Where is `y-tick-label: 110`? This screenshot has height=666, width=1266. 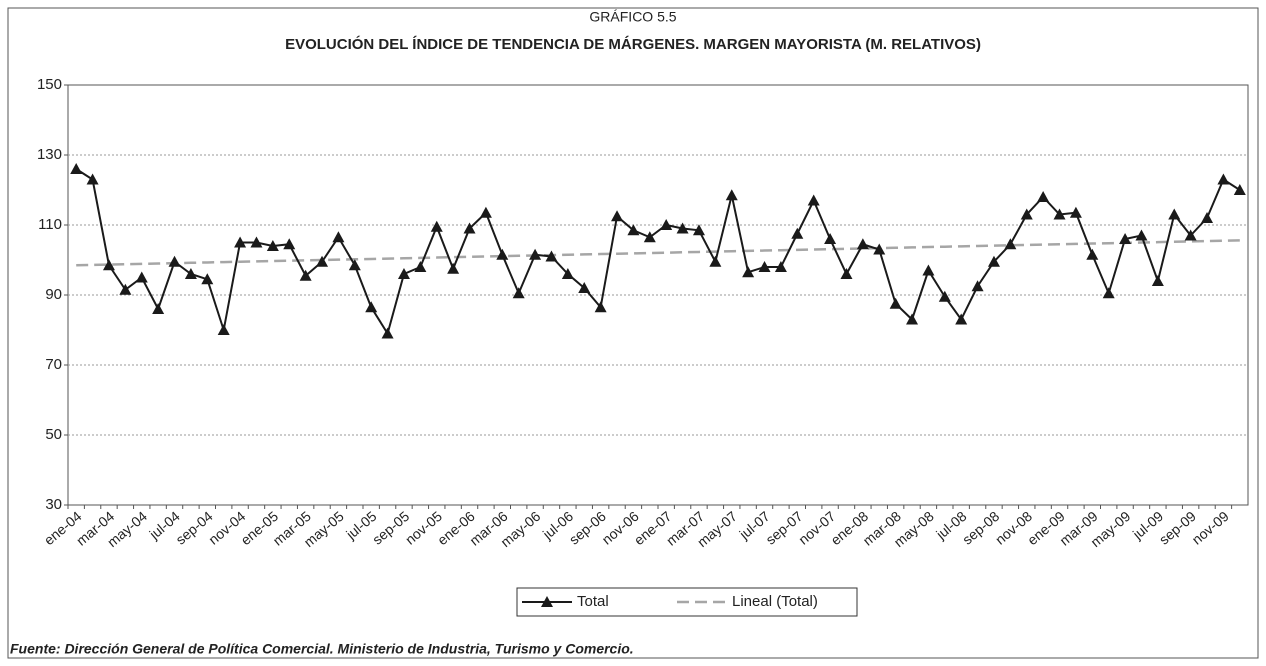
y-tick-label: 110 is located at coordinates (50, 224).